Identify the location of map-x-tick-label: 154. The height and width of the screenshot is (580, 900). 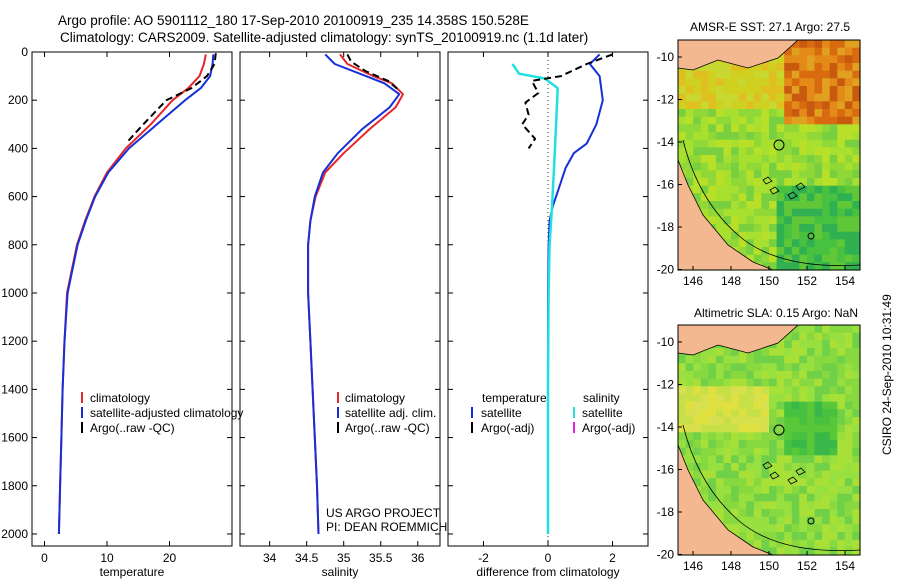
(845, 281).